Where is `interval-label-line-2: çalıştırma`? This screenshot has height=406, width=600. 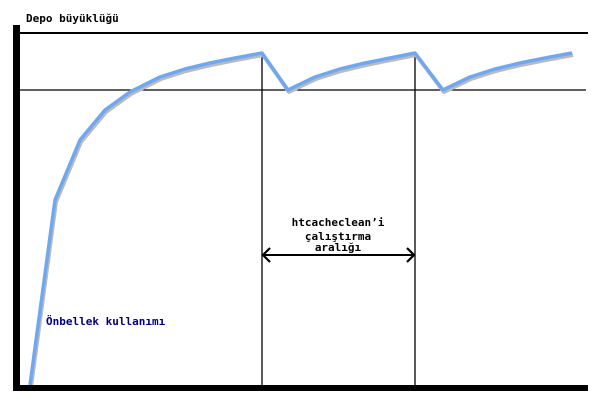 interval-label-line-2: çalıştırma is located at coordinates (338, 236).